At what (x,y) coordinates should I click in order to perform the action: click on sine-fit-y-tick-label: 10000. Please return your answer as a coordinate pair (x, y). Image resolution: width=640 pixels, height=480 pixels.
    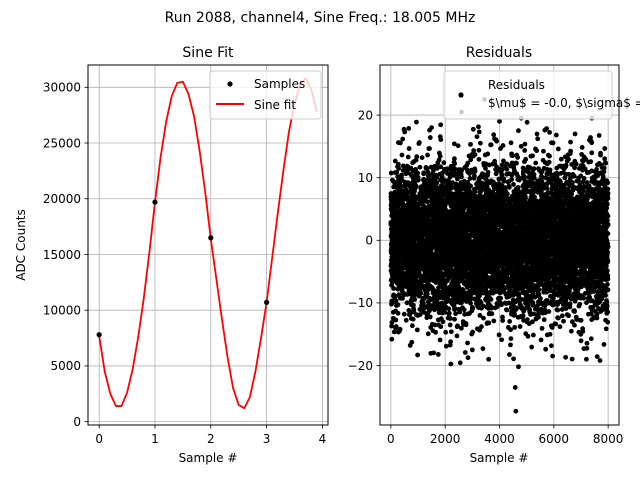
    Looking at the image, I should click on (62, 311).